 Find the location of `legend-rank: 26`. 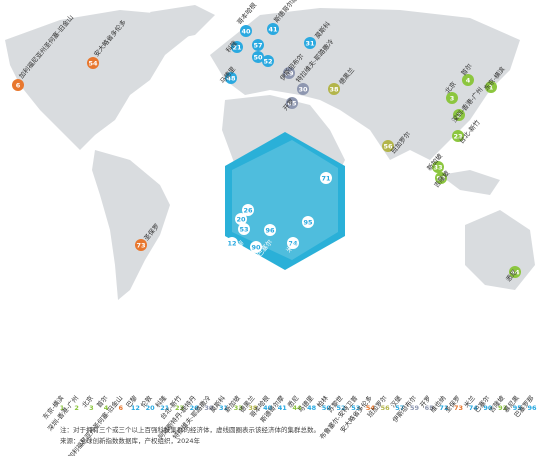

legend-rank: 26 is located at coordinates (195, 408).